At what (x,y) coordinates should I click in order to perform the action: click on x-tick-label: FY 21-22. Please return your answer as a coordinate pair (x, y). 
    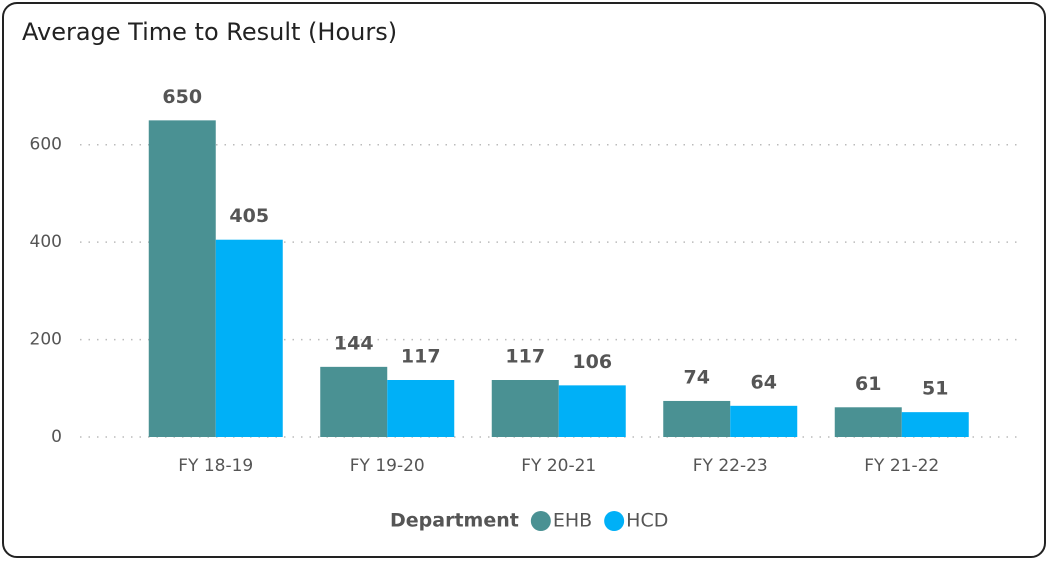
    Looking at the image, I should click on (901, 466).